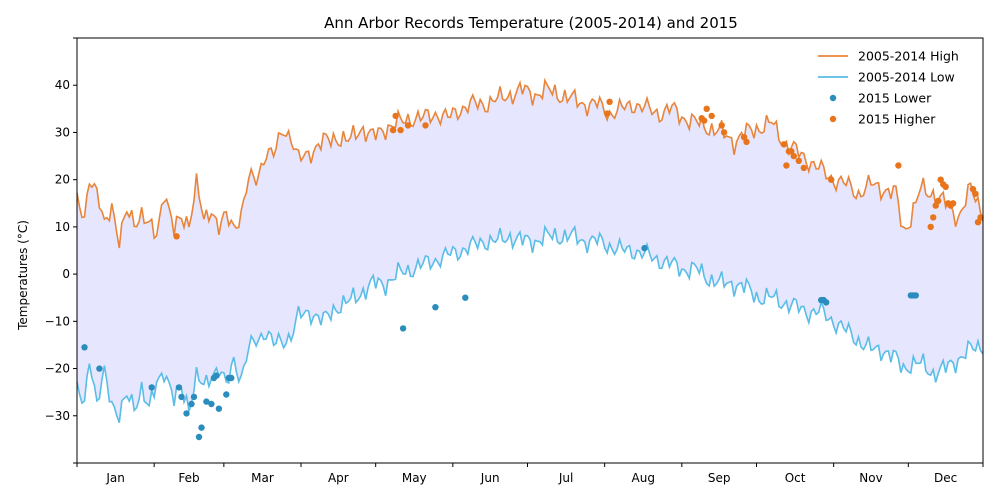 The image size is (1000, 500). Describe the element at coordinates (262, 478) in the screenshot. I see `x-tick-label: Mar` at that location.